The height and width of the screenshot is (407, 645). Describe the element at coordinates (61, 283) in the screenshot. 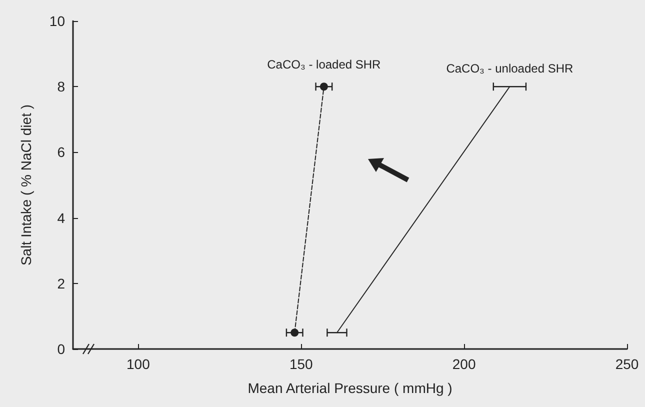

I see `y-tick-label: 2` at that location.